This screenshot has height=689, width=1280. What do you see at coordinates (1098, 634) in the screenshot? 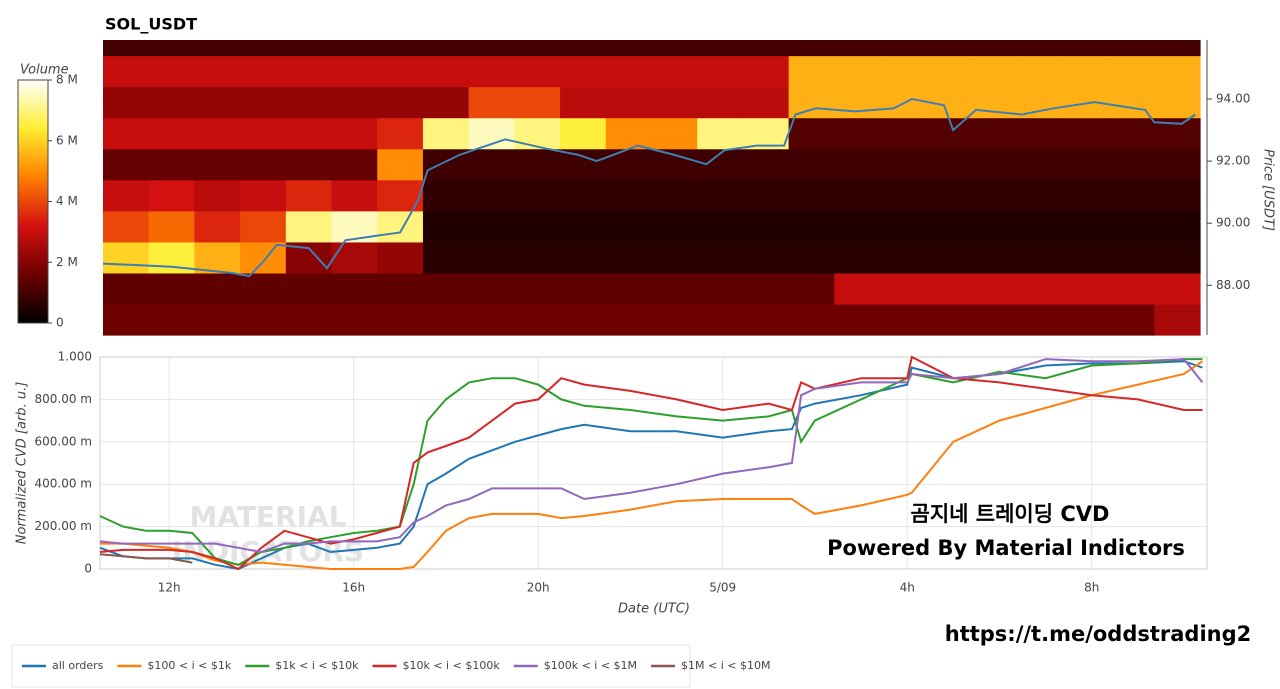
I see `footer-link: https://t.me/oddstrading2` at bounding box center [1098, 634].